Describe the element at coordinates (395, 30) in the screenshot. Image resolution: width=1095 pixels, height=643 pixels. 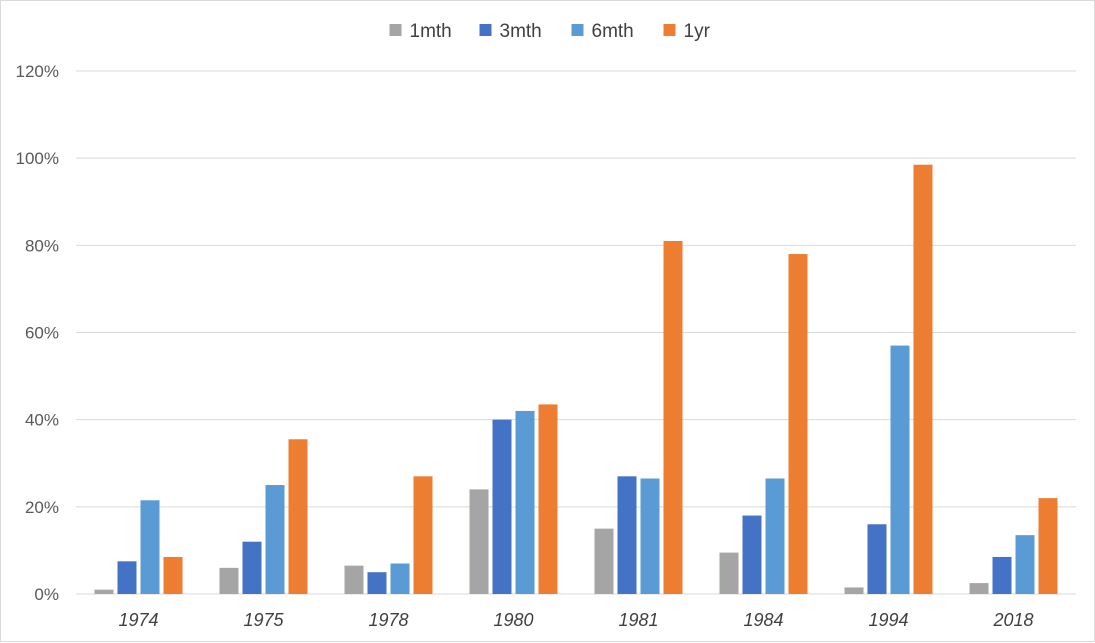
I see `legend-swatch-1mth` at that location.